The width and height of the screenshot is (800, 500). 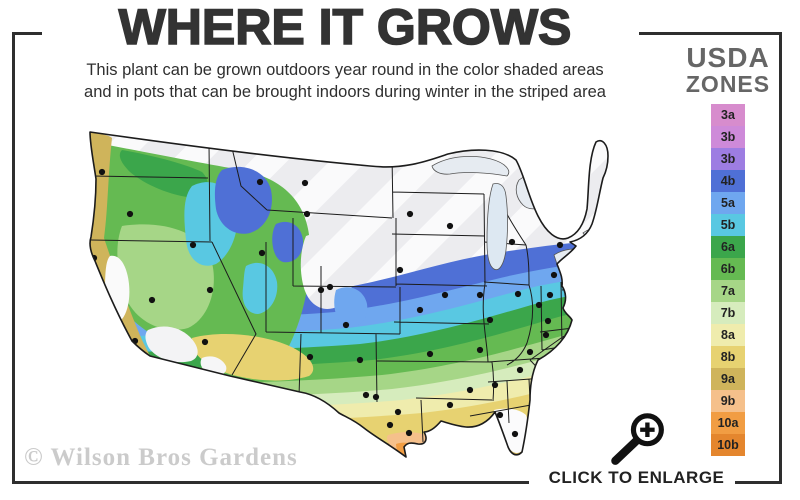 I want to click on legend-title-zones: ZONES, so click(x=728, y=84).